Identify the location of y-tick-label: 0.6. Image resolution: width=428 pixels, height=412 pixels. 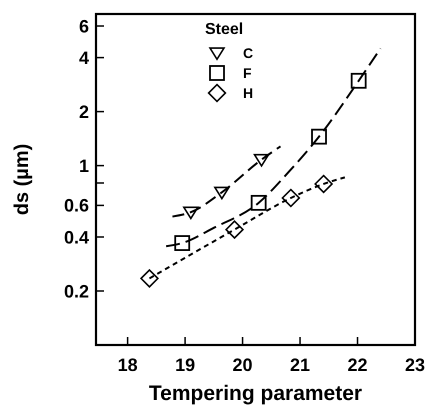
(76, 206).